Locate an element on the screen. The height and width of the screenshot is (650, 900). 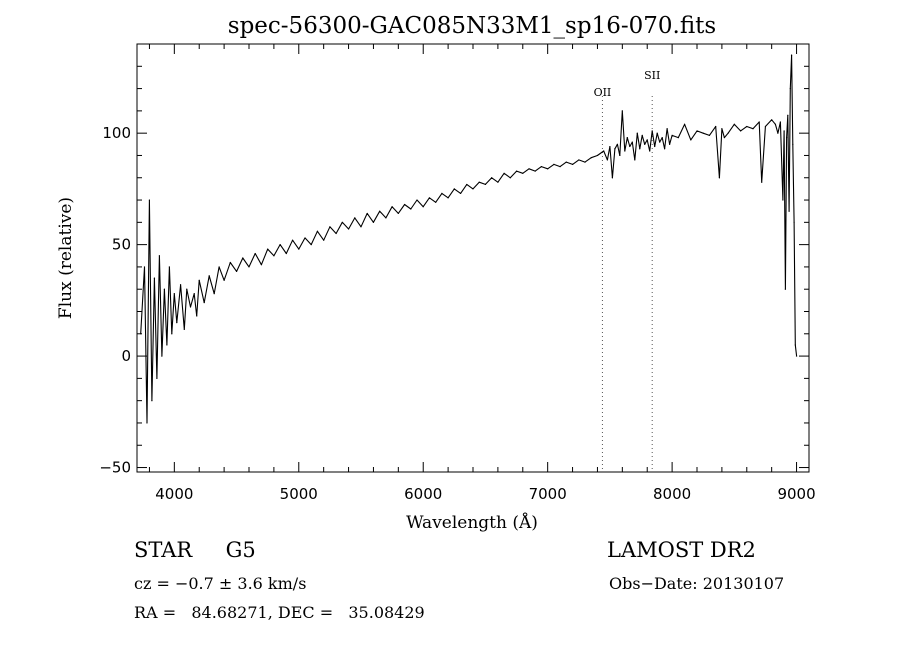
emission-line-markers: OII SII is located at coordinates (627, 270).